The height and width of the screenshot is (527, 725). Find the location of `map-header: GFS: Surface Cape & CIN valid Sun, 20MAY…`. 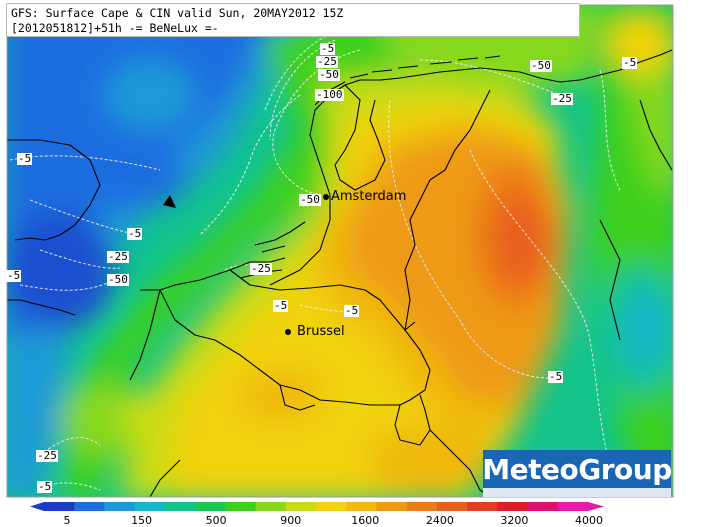

map-header: GFS: Surface Cape & CIN valid Sun, 20MAY… is located at coordinates (293, 20).